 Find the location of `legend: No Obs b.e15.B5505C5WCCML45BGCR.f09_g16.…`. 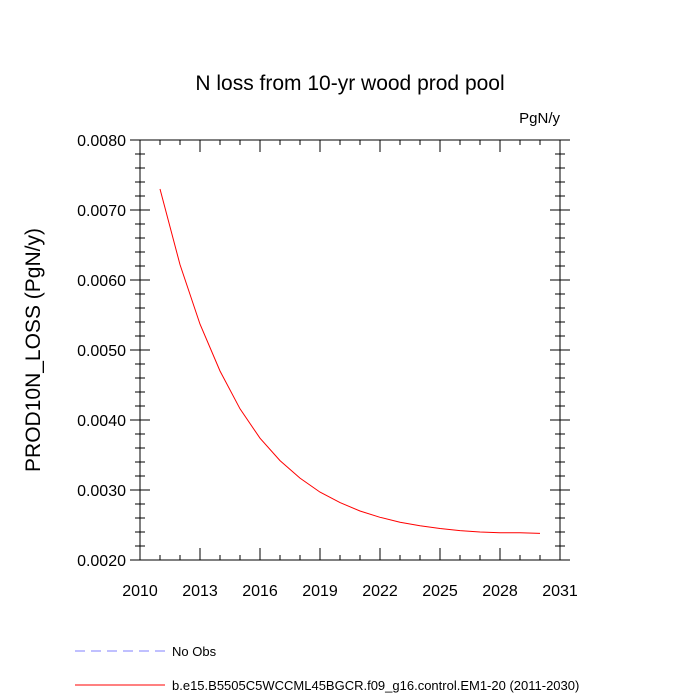

legend: No Obs b.e15.B5505C5WCCML45BGCR.f09_g16.… is located at coordinates (327, 668).